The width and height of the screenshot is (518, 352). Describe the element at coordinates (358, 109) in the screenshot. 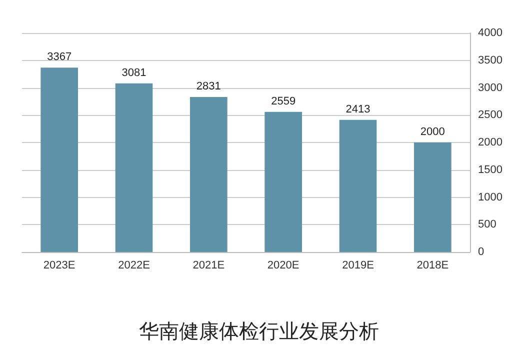

I see `data-label: 2413` at that location.